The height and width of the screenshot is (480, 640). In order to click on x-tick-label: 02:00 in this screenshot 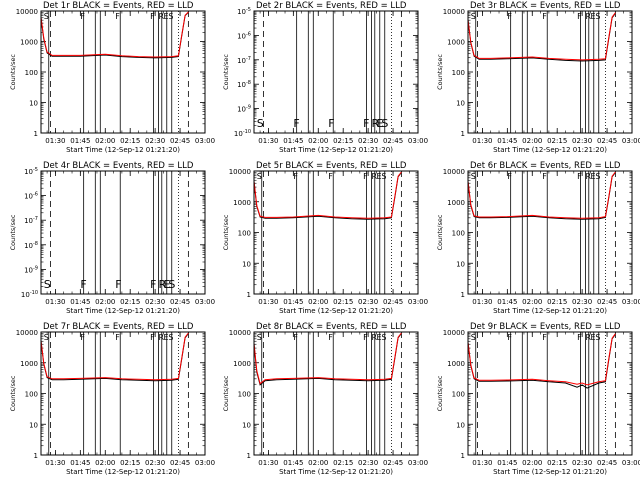, I will do `click(318, 463)`.